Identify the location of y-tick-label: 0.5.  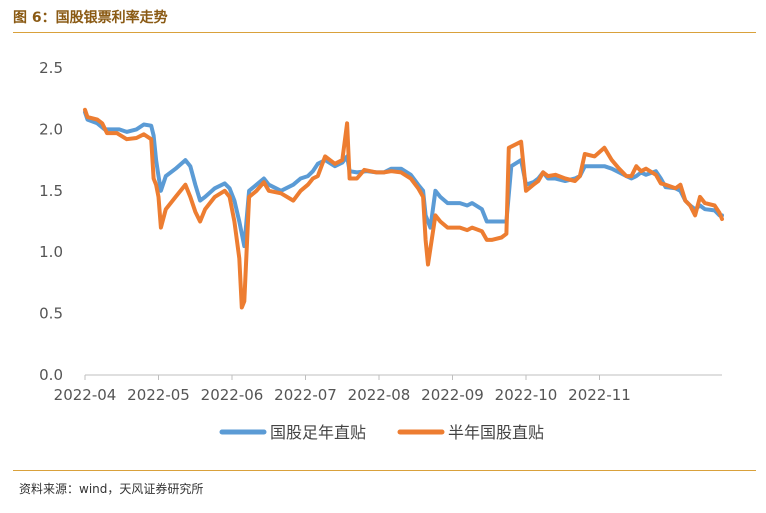
(51, 314).